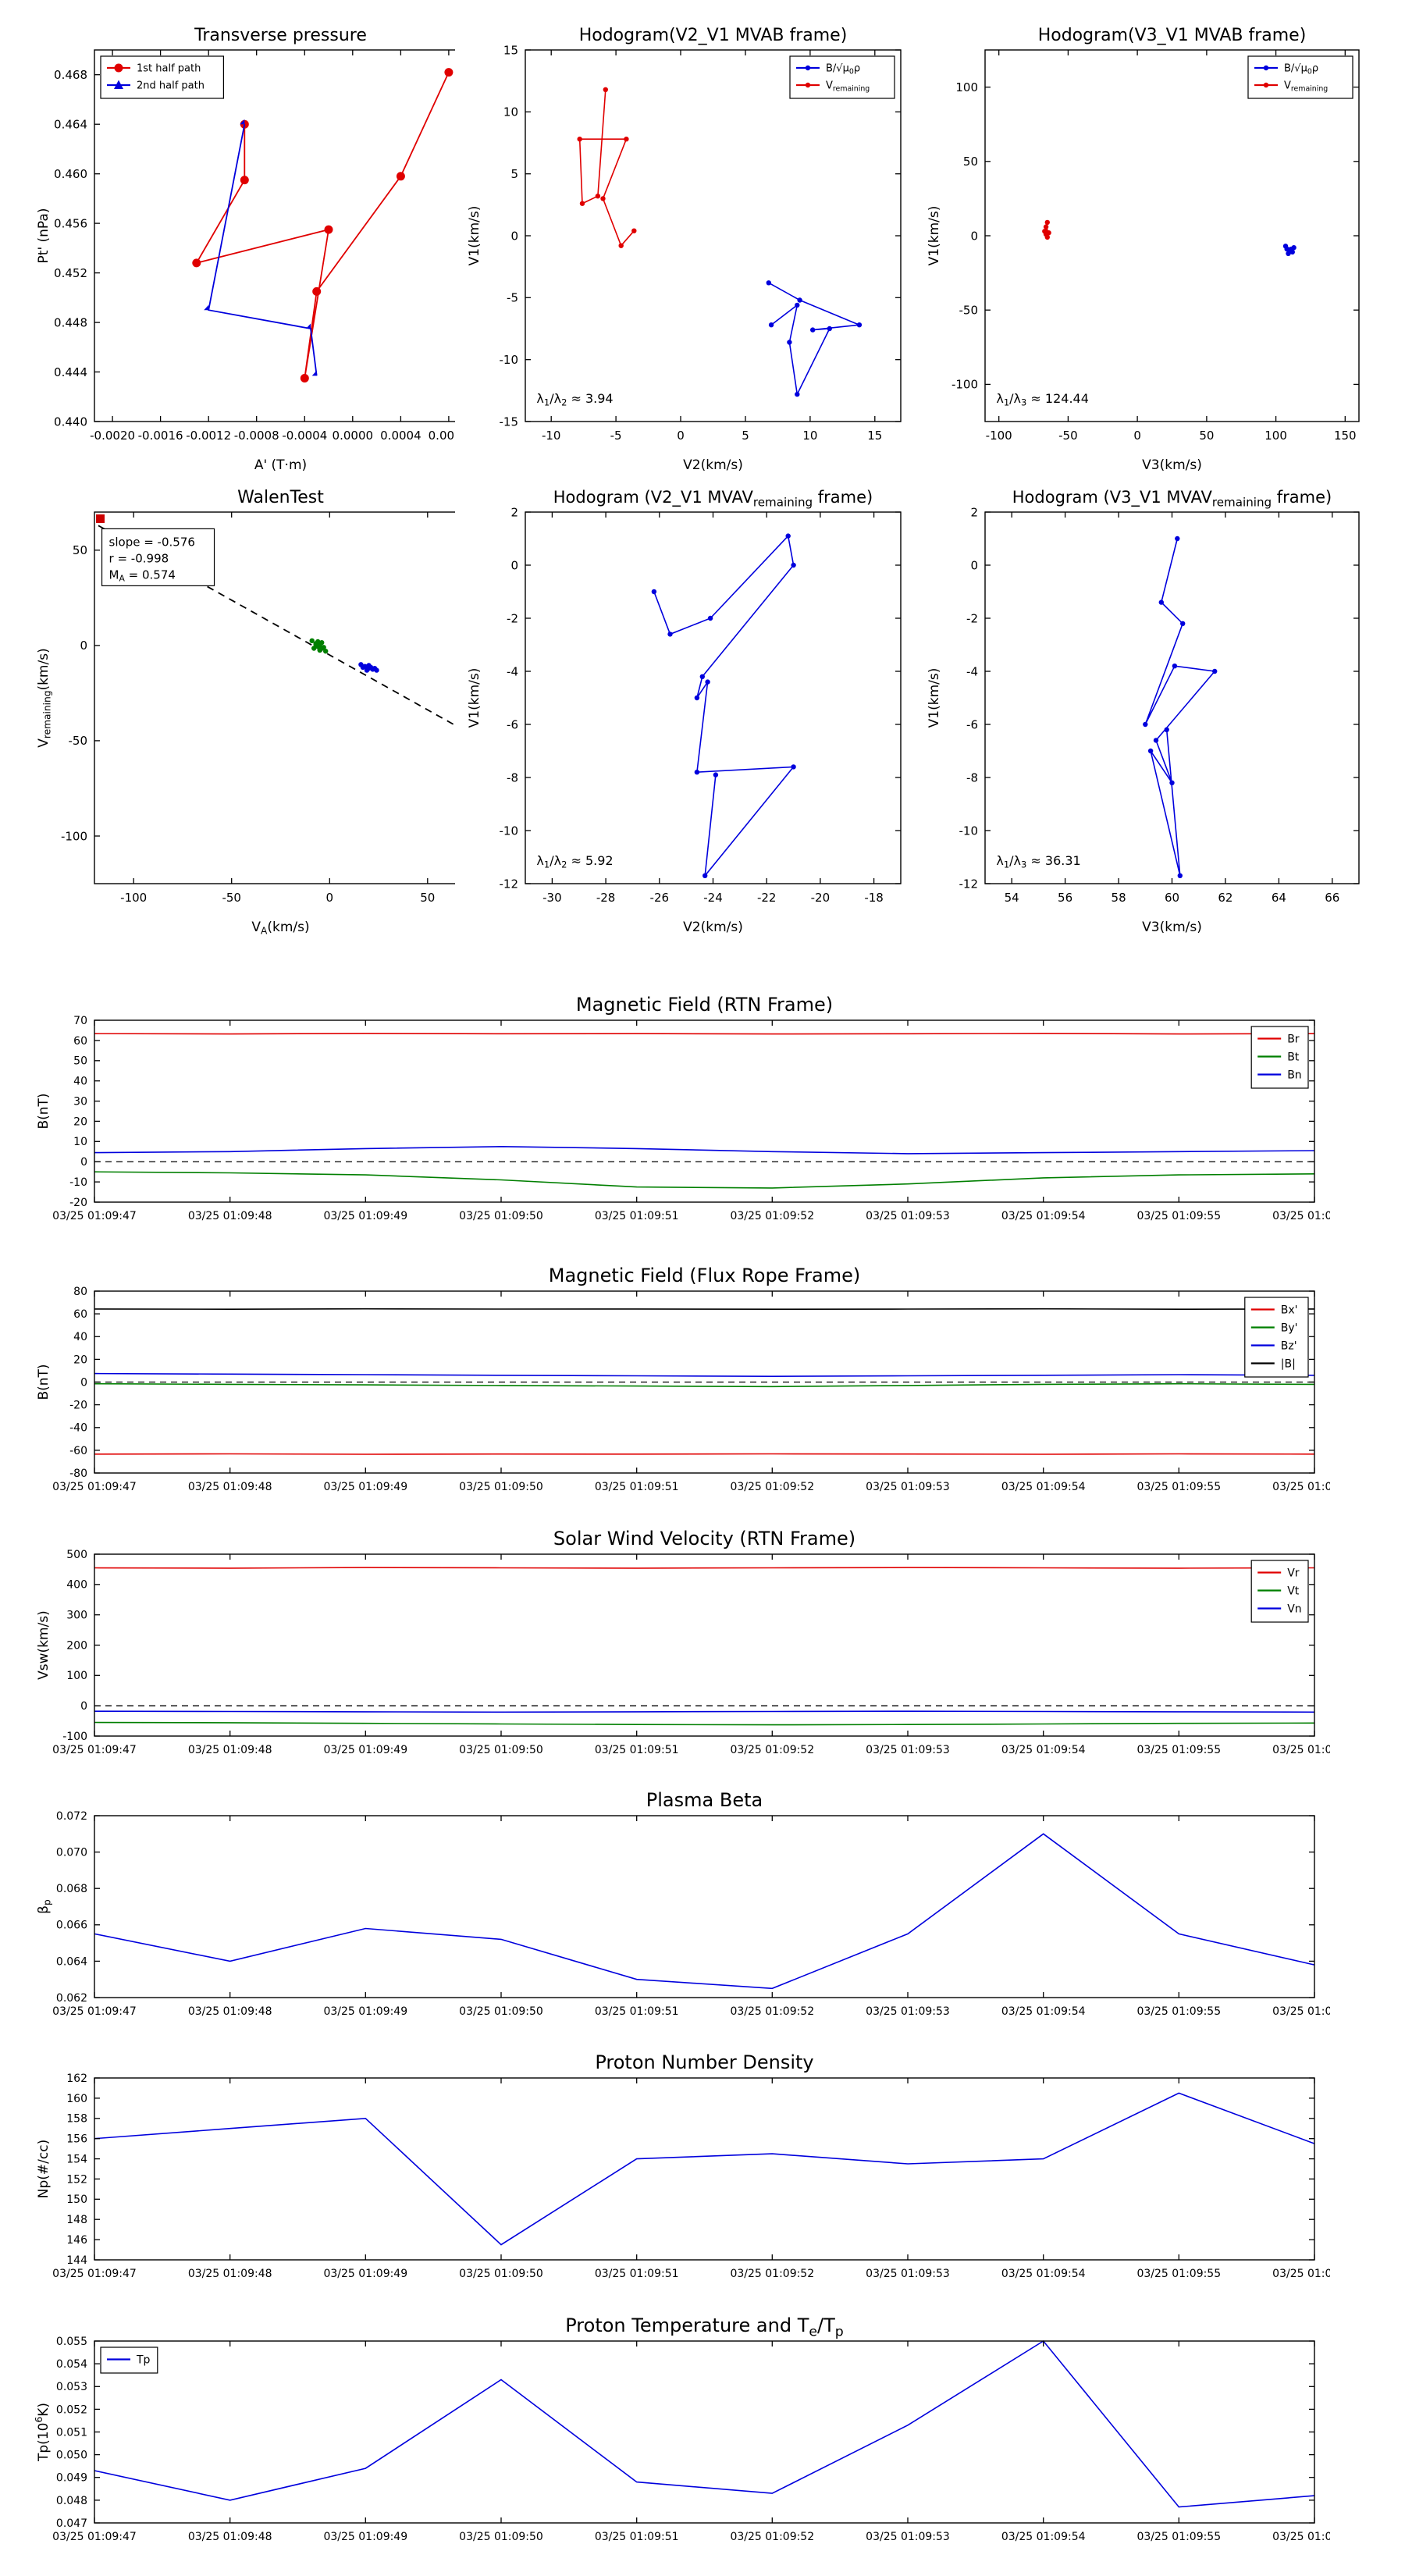  I want to click on svg-text: Vn, so click(1294, 1609).